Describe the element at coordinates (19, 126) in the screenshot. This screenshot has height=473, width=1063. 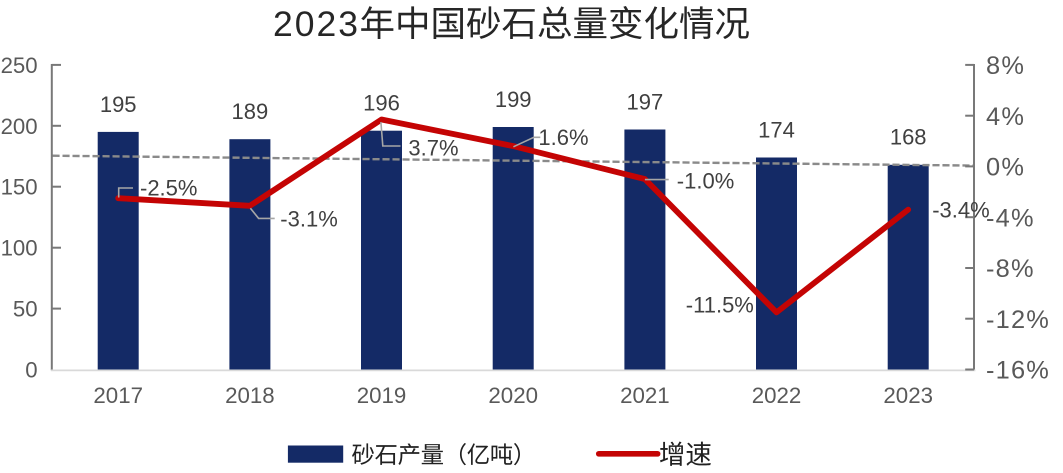
I see `svg-text: 200` at that location.